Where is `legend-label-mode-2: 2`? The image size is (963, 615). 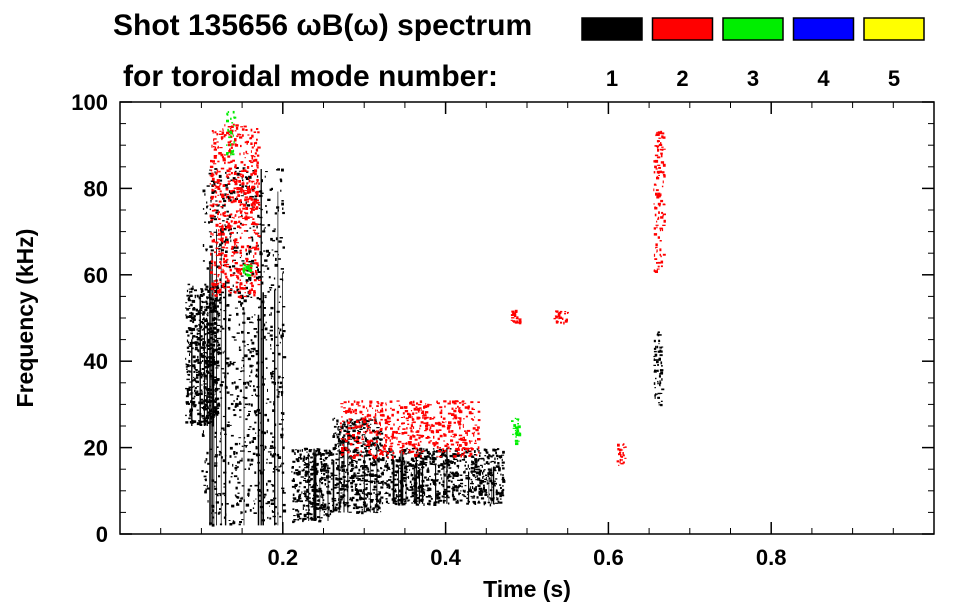
legend-label-mode-2: 2 is located at coordinates (682, 78).